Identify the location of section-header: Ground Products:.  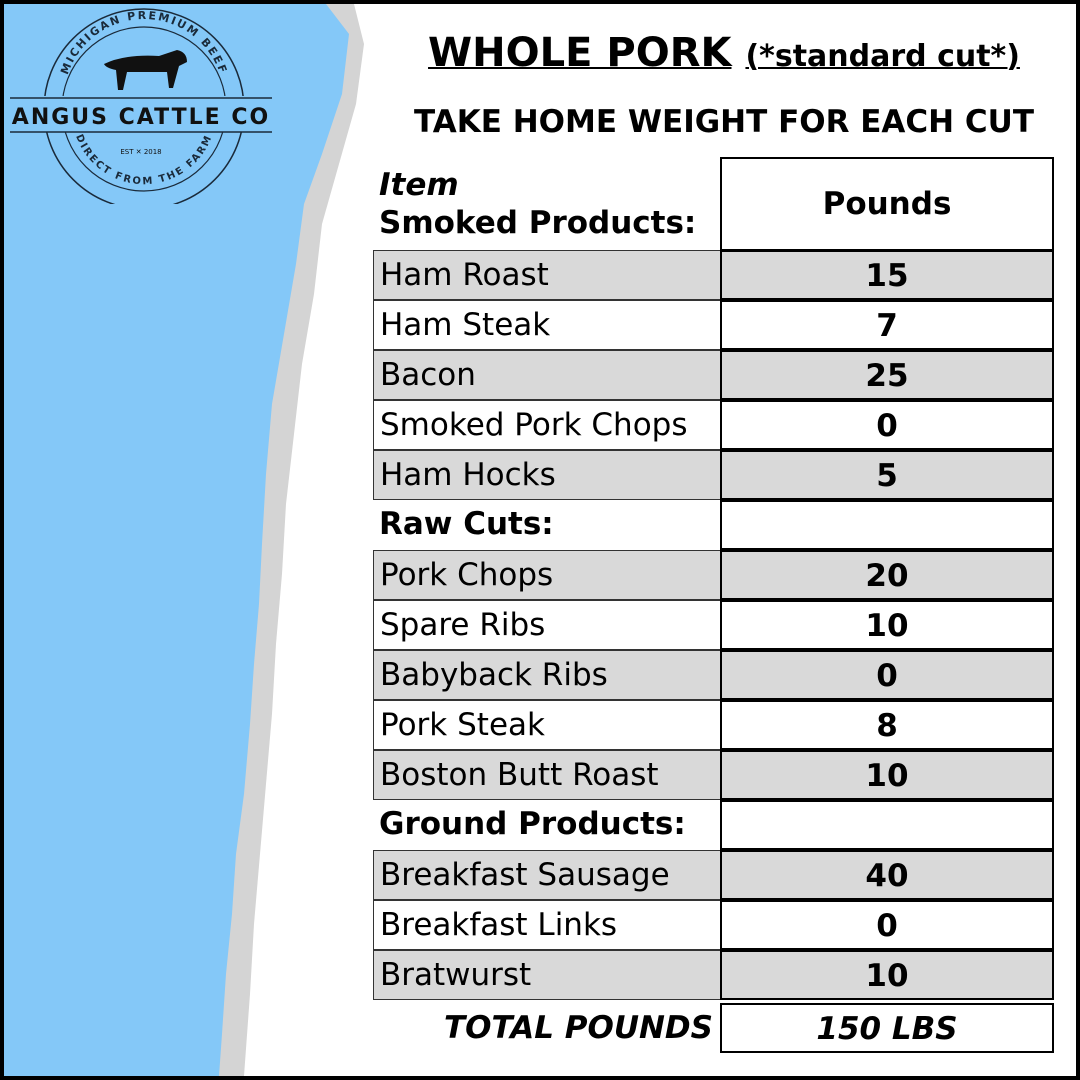
(532, 824).